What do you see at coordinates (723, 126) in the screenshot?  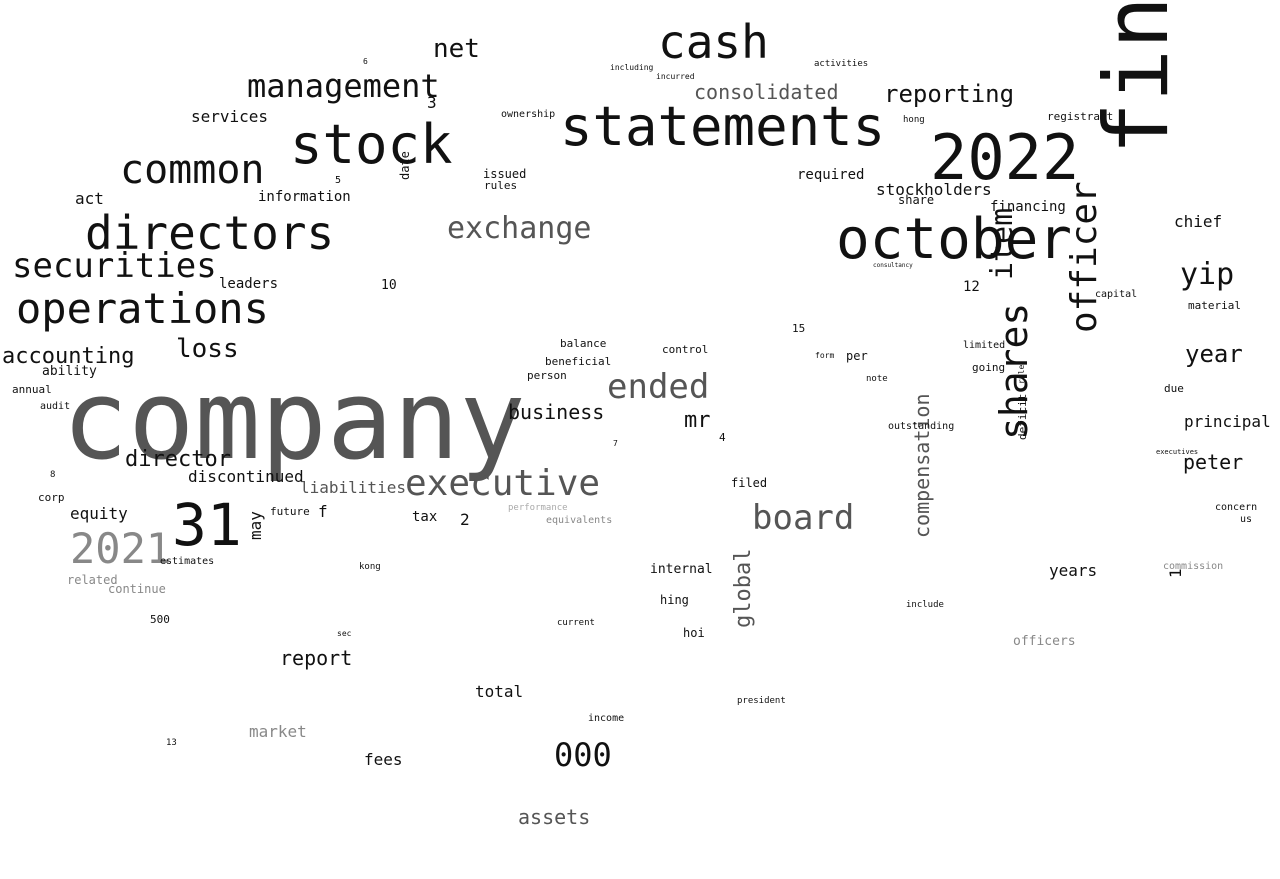 I see `word: statements` at bounding box center [723, 126].